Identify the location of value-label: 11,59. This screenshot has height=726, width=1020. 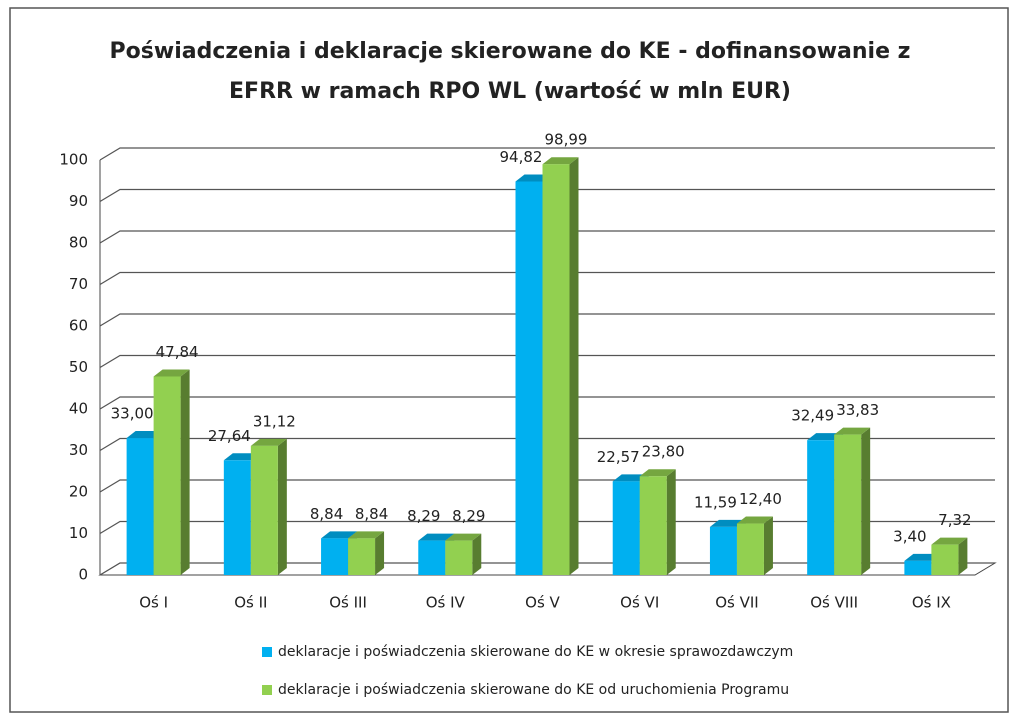
(715, 502).